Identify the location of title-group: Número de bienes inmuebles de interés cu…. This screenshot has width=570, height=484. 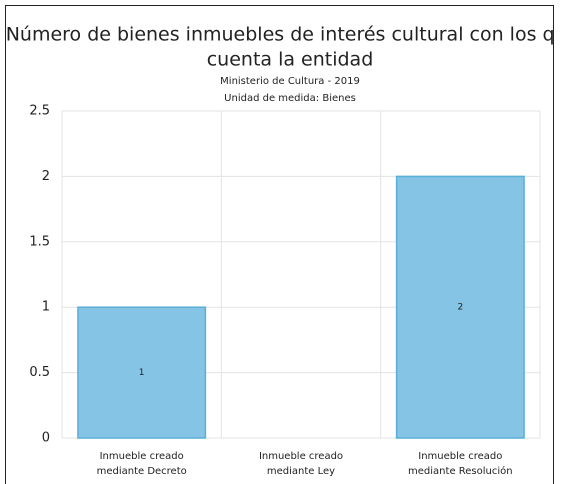
(288, 47).